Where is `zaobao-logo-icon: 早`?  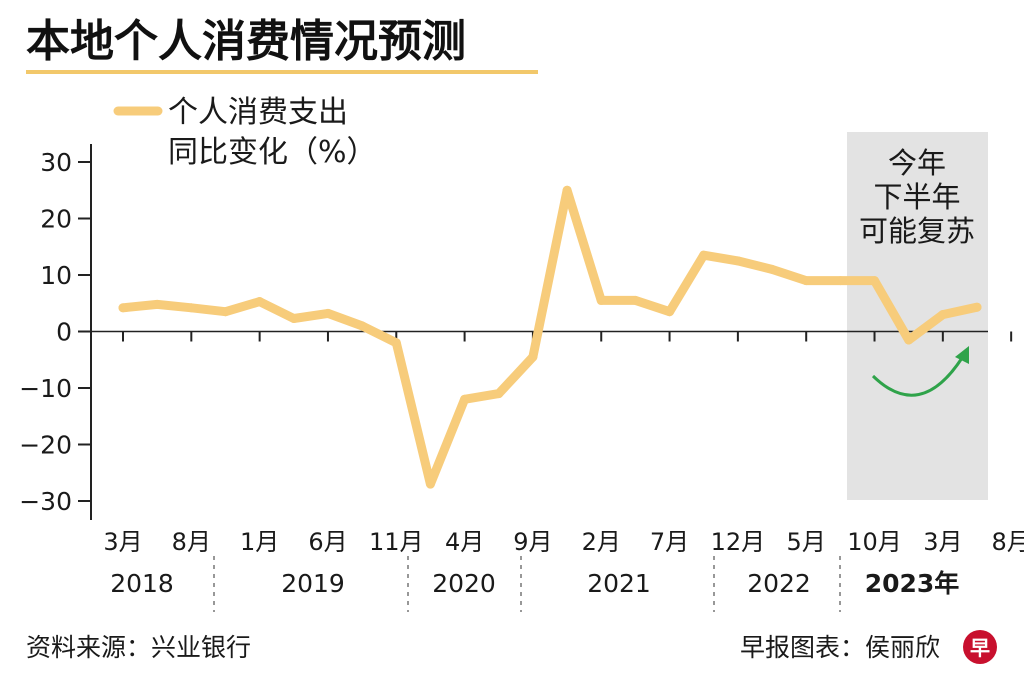 zaobao-logo-icon: 早 is located at coordinates (980, 647).